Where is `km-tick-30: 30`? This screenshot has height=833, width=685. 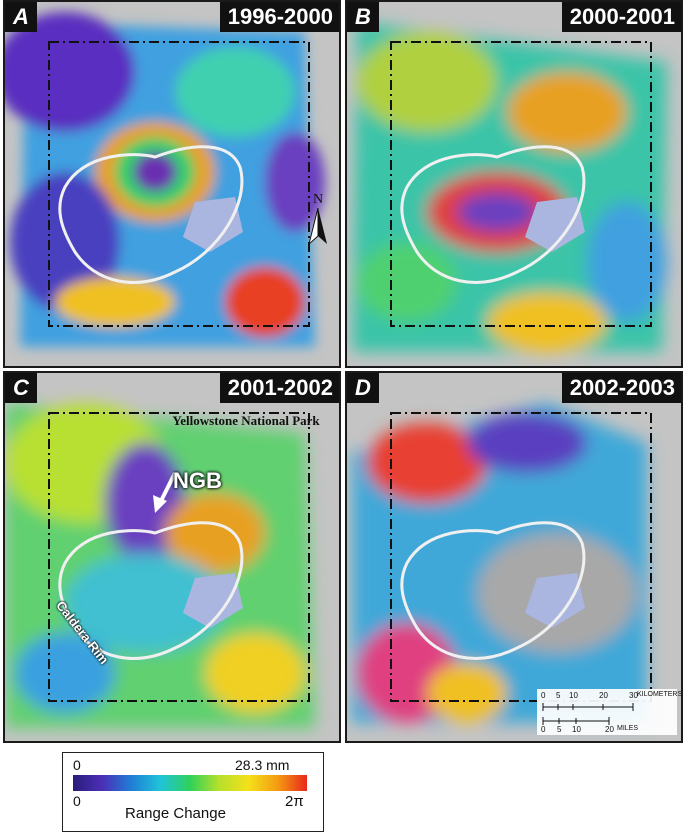
km-tick-30: 30 is located at coordinates (633, 695).